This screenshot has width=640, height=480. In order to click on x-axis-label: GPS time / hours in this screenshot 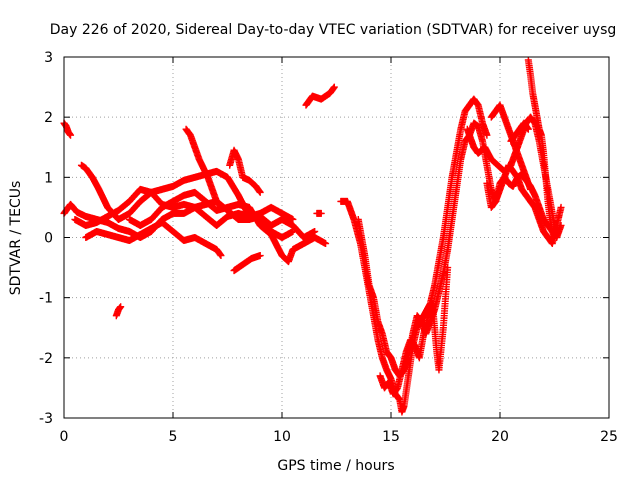, I will do `click(335, 466)`.